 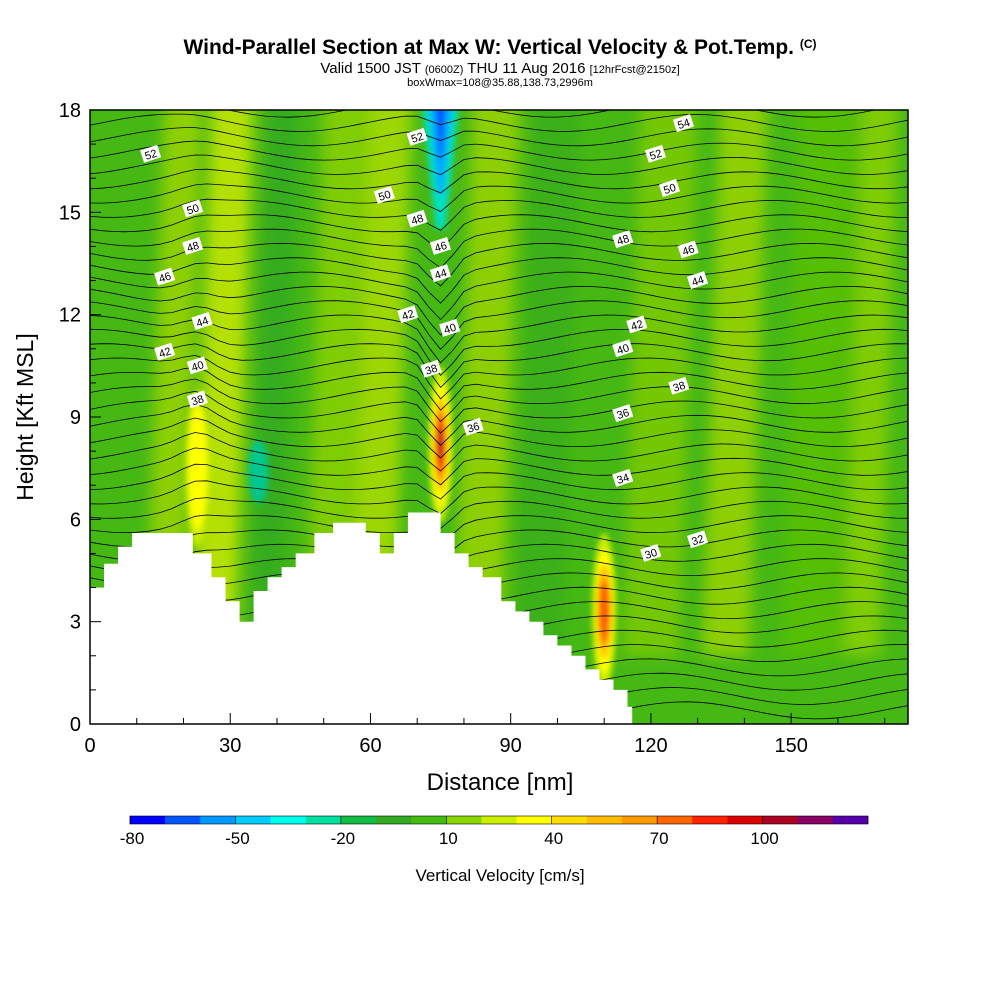 I want to click on contour-label: 34, so click(x=623, y=477).